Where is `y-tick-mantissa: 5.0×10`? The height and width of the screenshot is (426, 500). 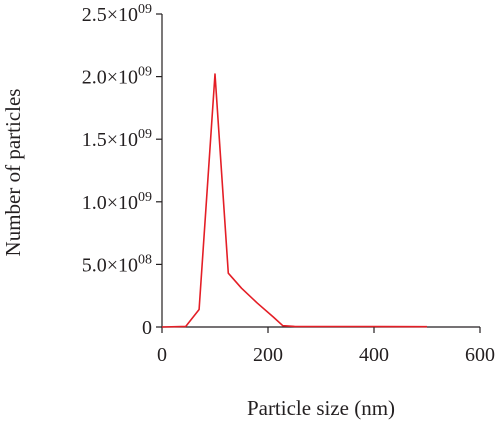 y-tick-mantissa: 5.0×10 is located at coordinates (110, 265).